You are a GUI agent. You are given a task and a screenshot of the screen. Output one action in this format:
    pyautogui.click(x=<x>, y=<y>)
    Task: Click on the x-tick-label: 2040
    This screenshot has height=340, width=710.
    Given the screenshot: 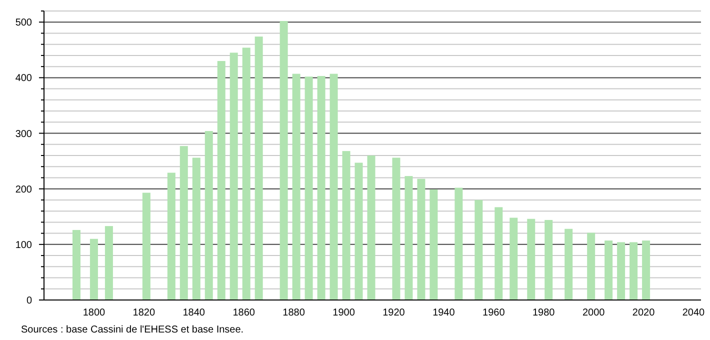 What is the action you would take?
    pyautogui.click(x=694, y=313)
    